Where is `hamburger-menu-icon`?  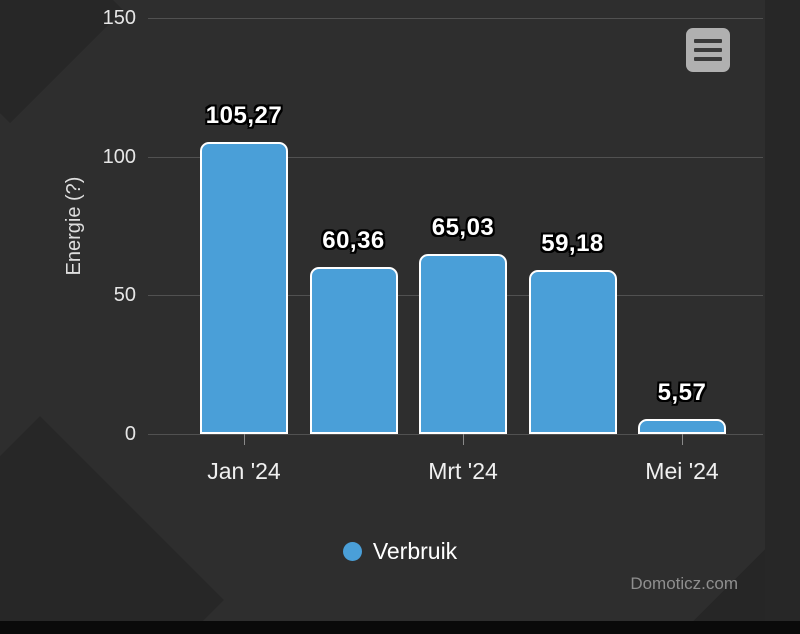
hamburger-menu-icon is located at coordinates (708, 50).